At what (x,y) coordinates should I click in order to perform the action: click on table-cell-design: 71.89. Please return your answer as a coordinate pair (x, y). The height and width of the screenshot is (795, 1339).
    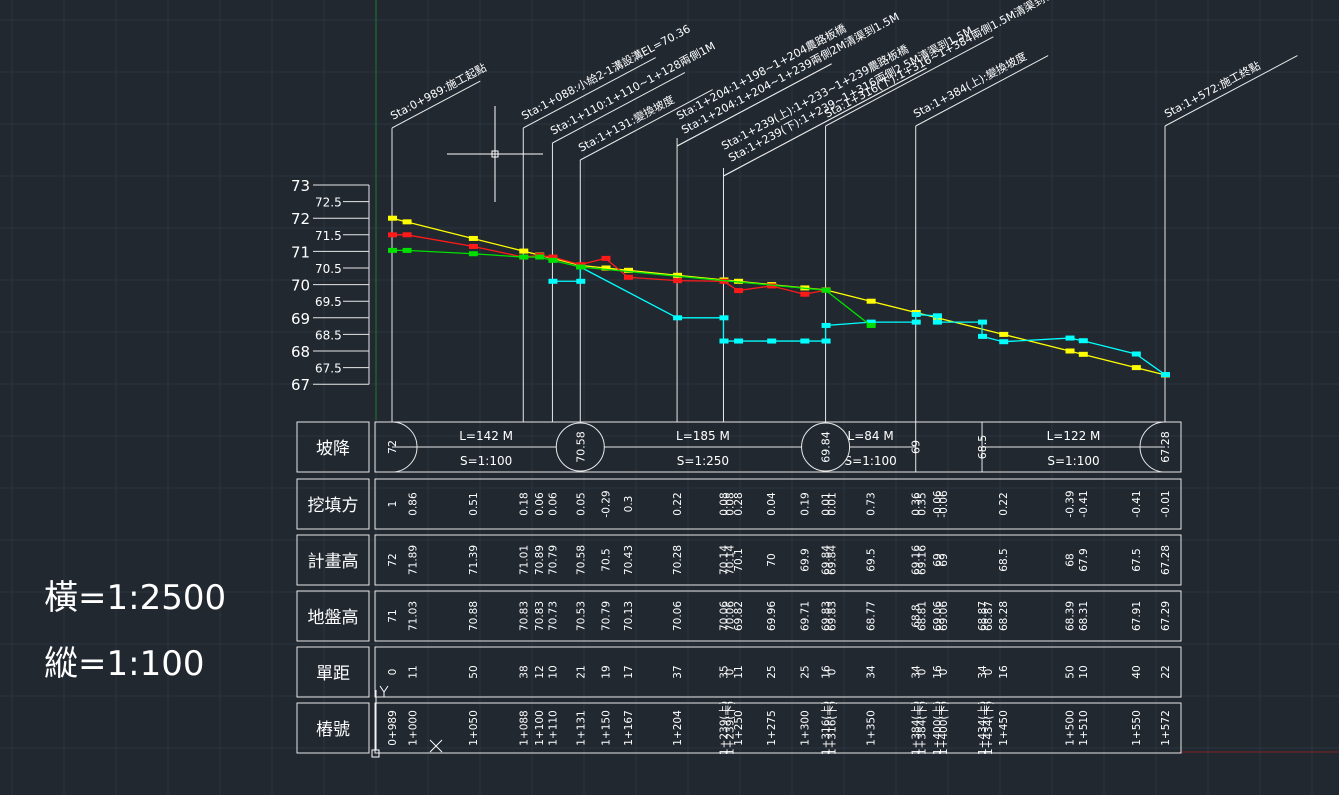
    Looking at the image, I should click on (414, 560).